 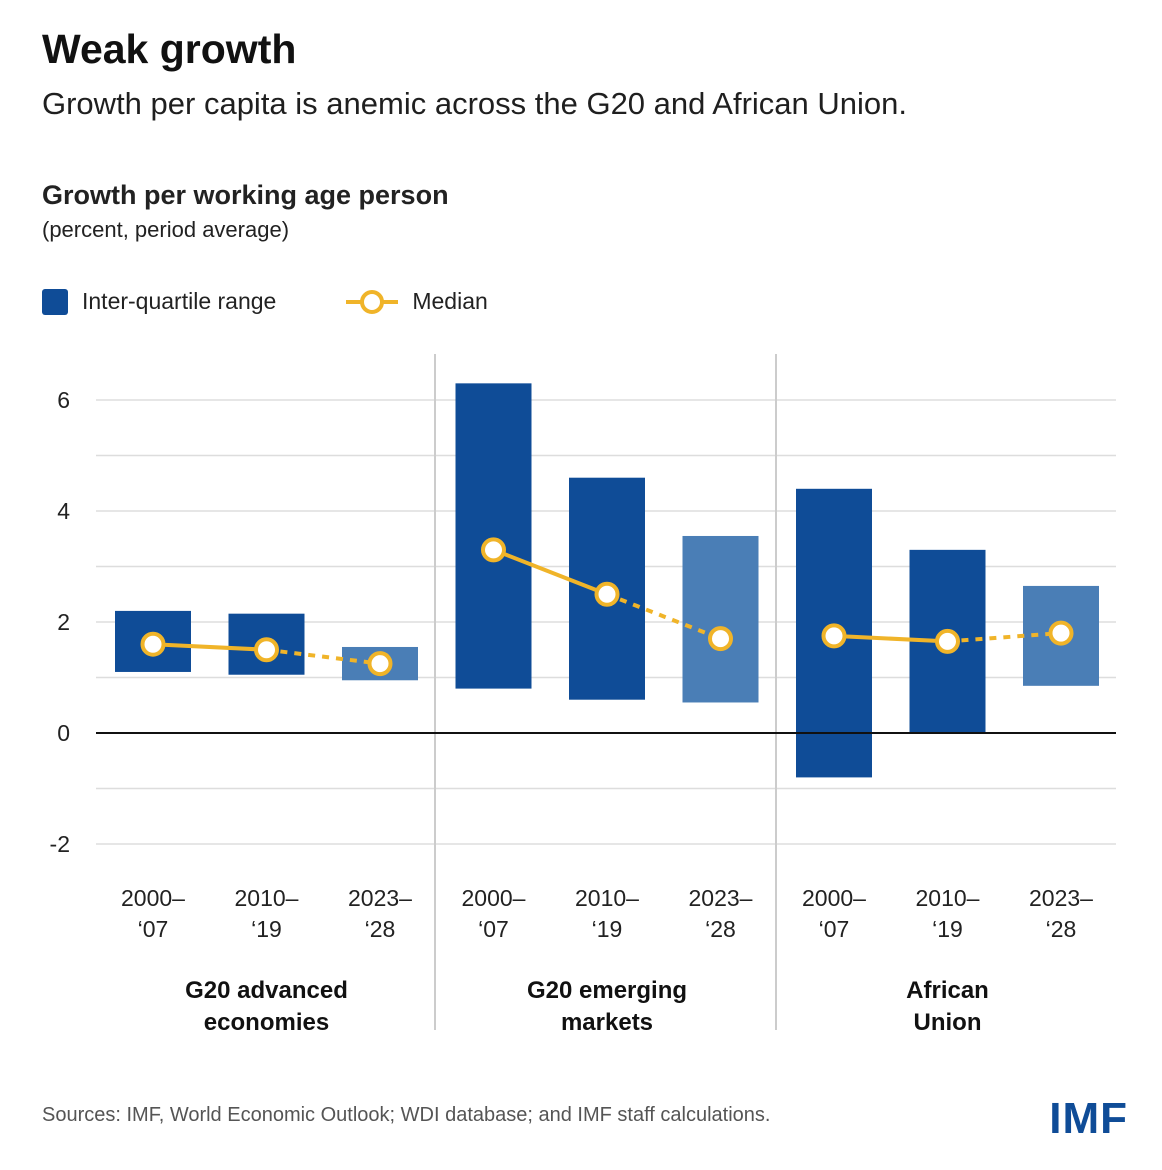 What do you see at coordinates (63, 622) in the screenshot?
I see `y-tick-label: 2` at bounding box center [63, 622].